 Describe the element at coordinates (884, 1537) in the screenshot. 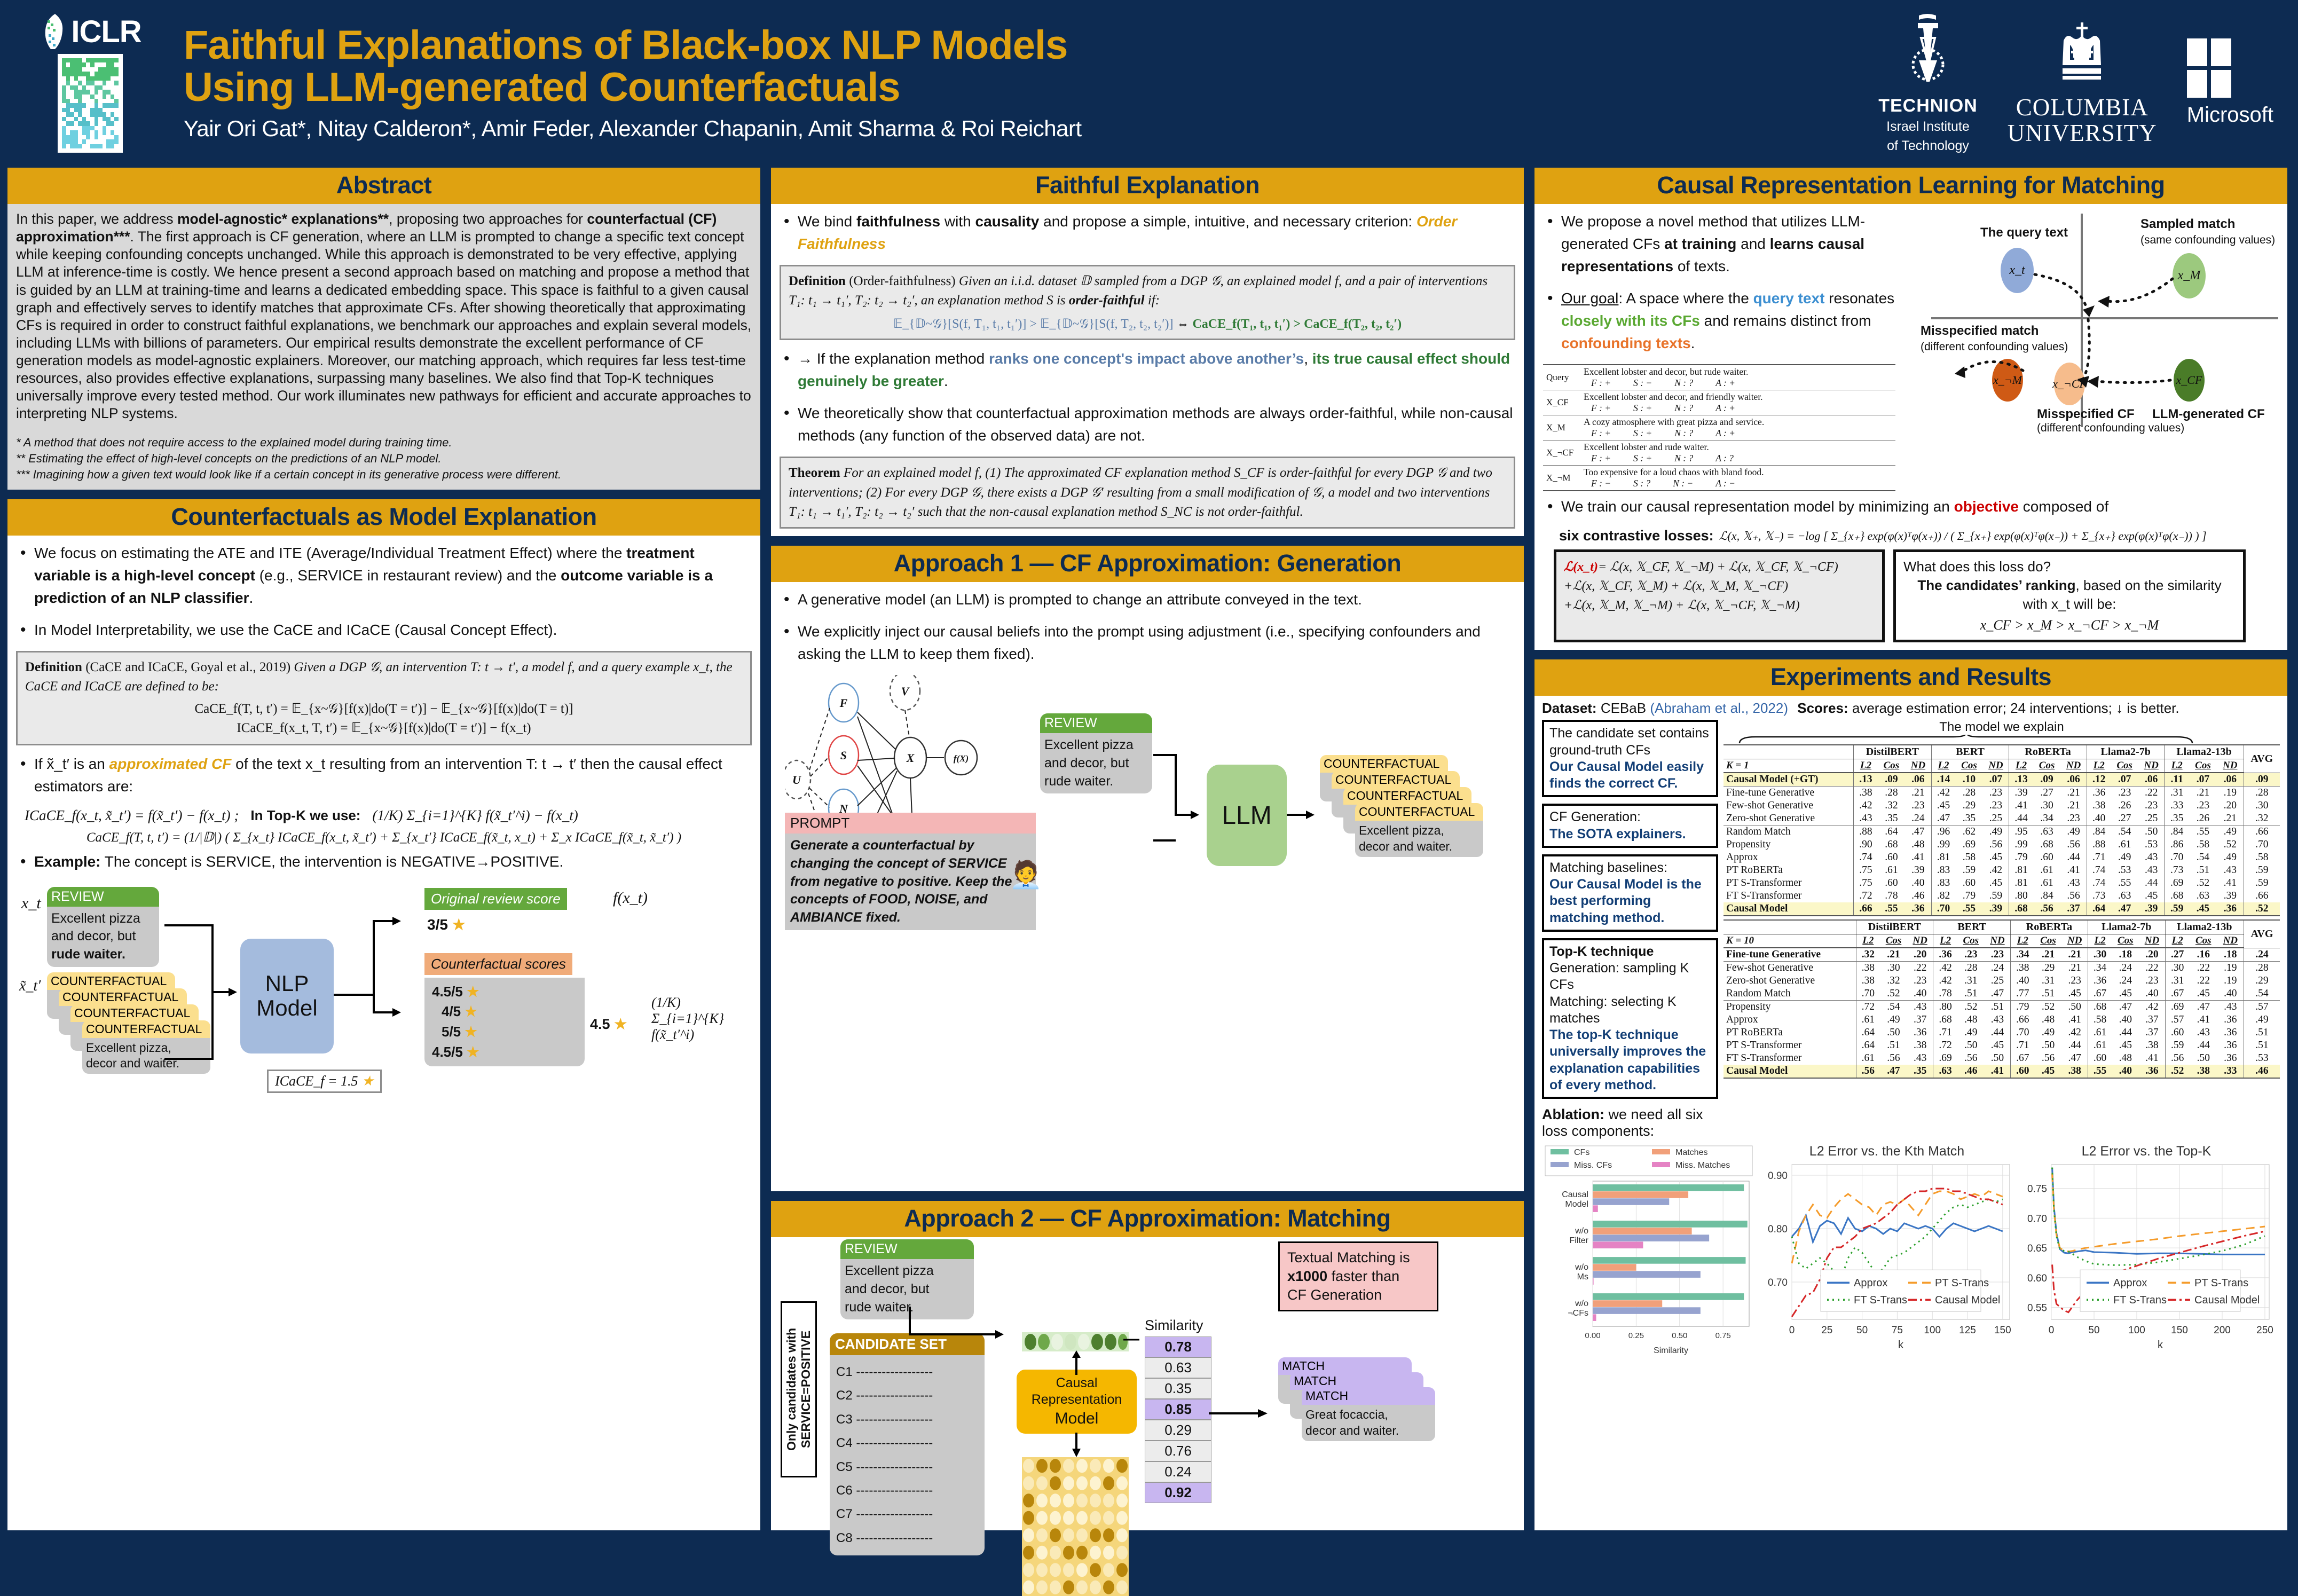

I see `candidate-item: C8 ------------------` at that location.